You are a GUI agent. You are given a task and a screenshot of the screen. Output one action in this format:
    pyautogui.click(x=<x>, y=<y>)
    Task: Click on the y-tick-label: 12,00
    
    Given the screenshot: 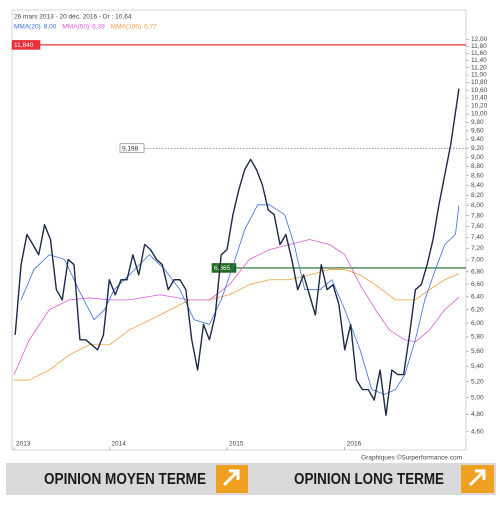 What is the action you would take?
    pyautogui.click(x=479, y=39)
    